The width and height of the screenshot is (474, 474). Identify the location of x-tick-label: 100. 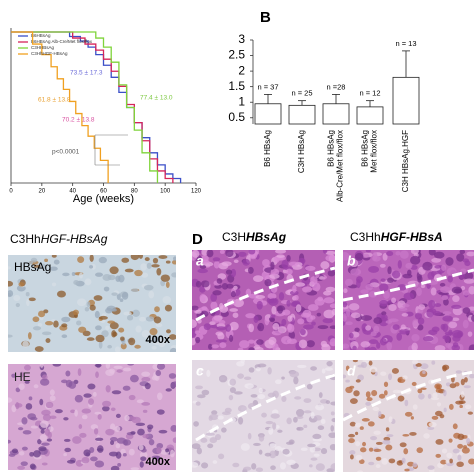
(165, 192).